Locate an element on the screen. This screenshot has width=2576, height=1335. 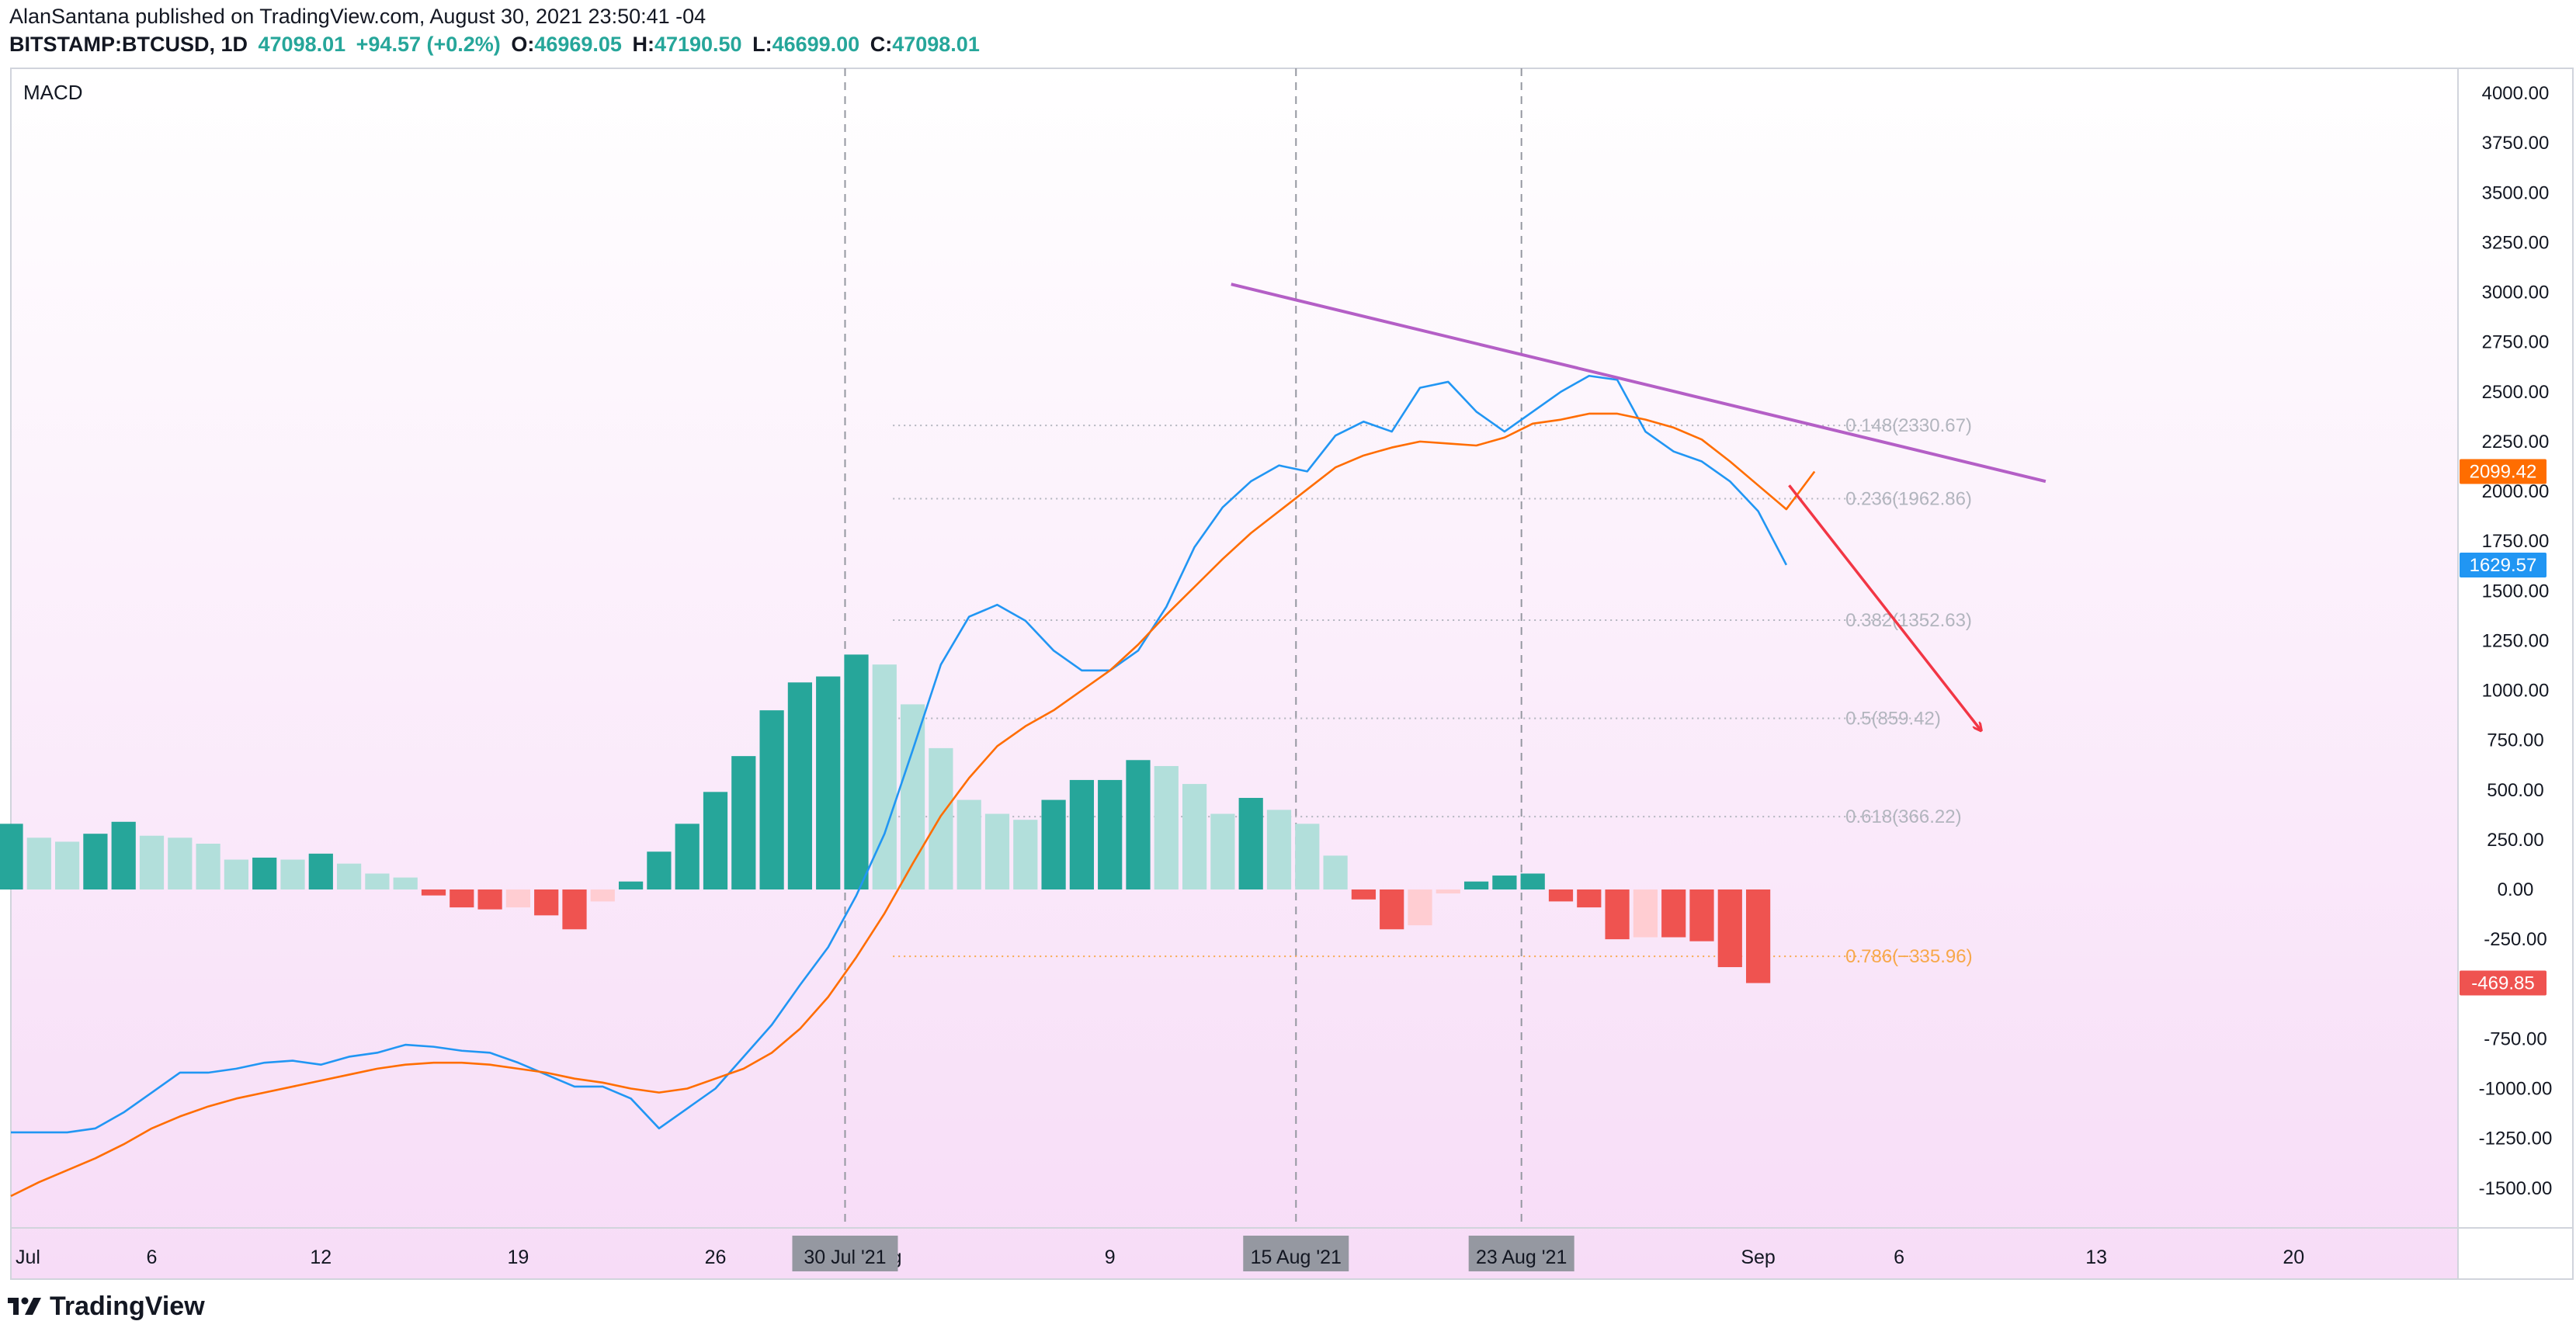
y-tick-label: 3000.00 is located at coordinates (2516, 293).